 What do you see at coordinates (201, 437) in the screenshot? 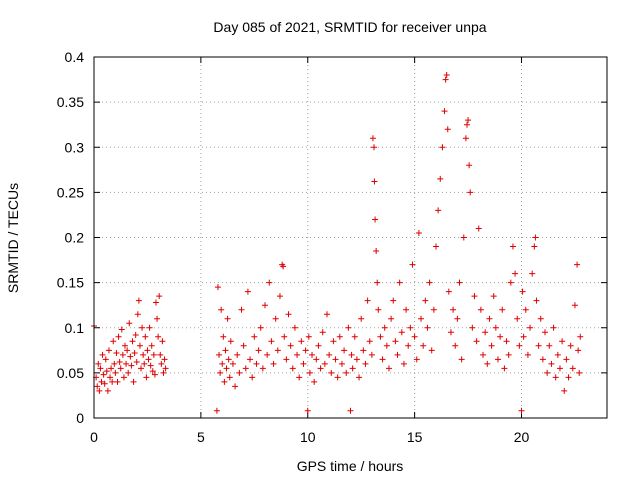
I see `x-tick-label: 5` at bounding box center [201, 437].